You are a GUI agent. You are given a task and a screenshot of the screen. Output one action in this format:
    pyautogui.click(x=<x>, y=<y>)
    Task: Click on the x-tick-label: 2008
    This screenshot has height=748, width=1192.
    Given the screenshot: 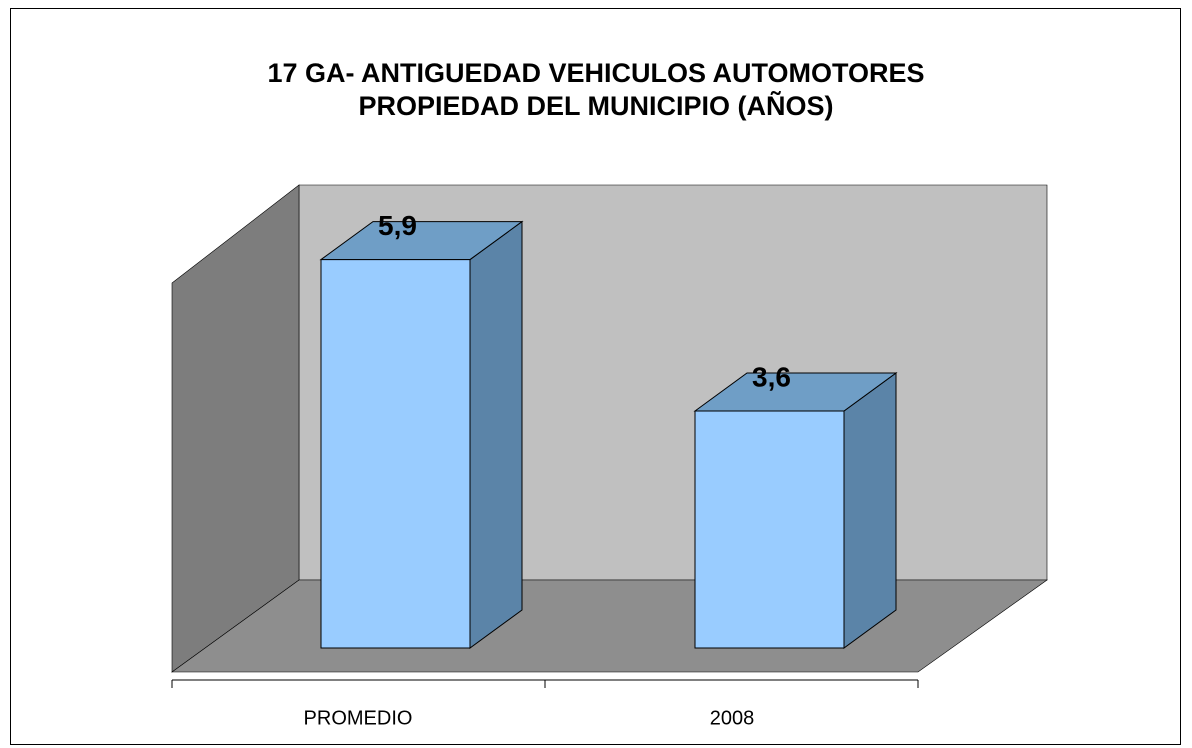 What is the action you would take?
    pyautogui.click(x=732, y=718)
    